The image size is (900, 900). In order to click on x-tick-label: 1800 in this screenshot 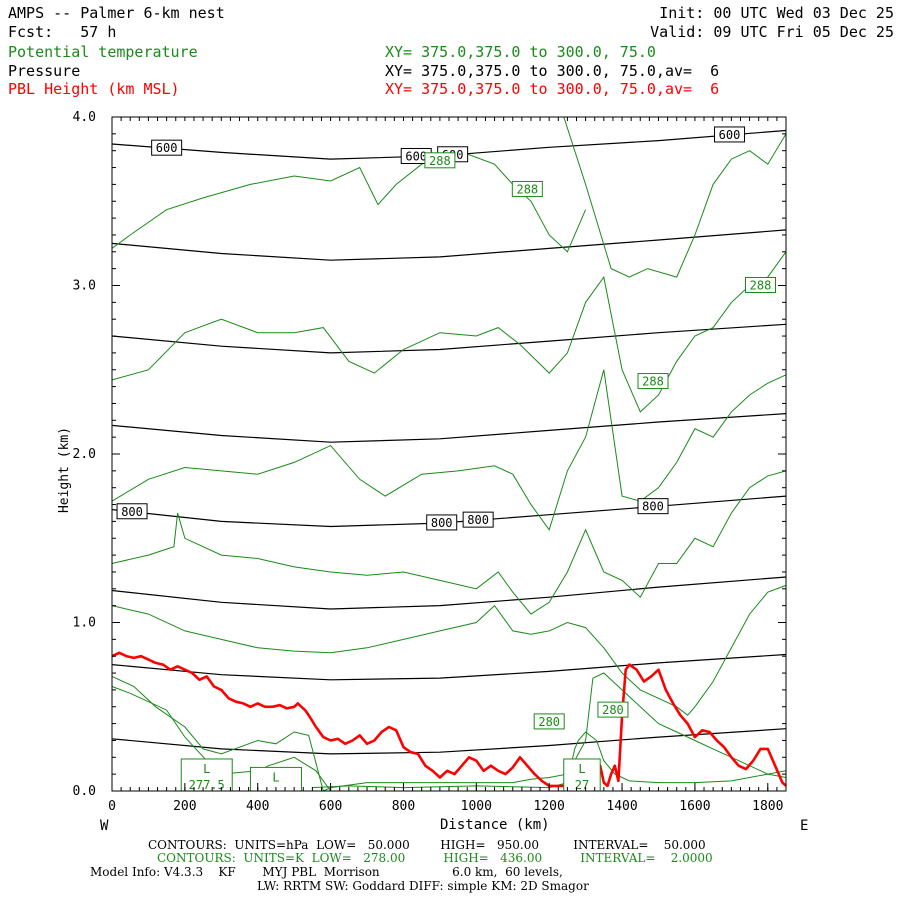, I will do `click(767, 806)`.